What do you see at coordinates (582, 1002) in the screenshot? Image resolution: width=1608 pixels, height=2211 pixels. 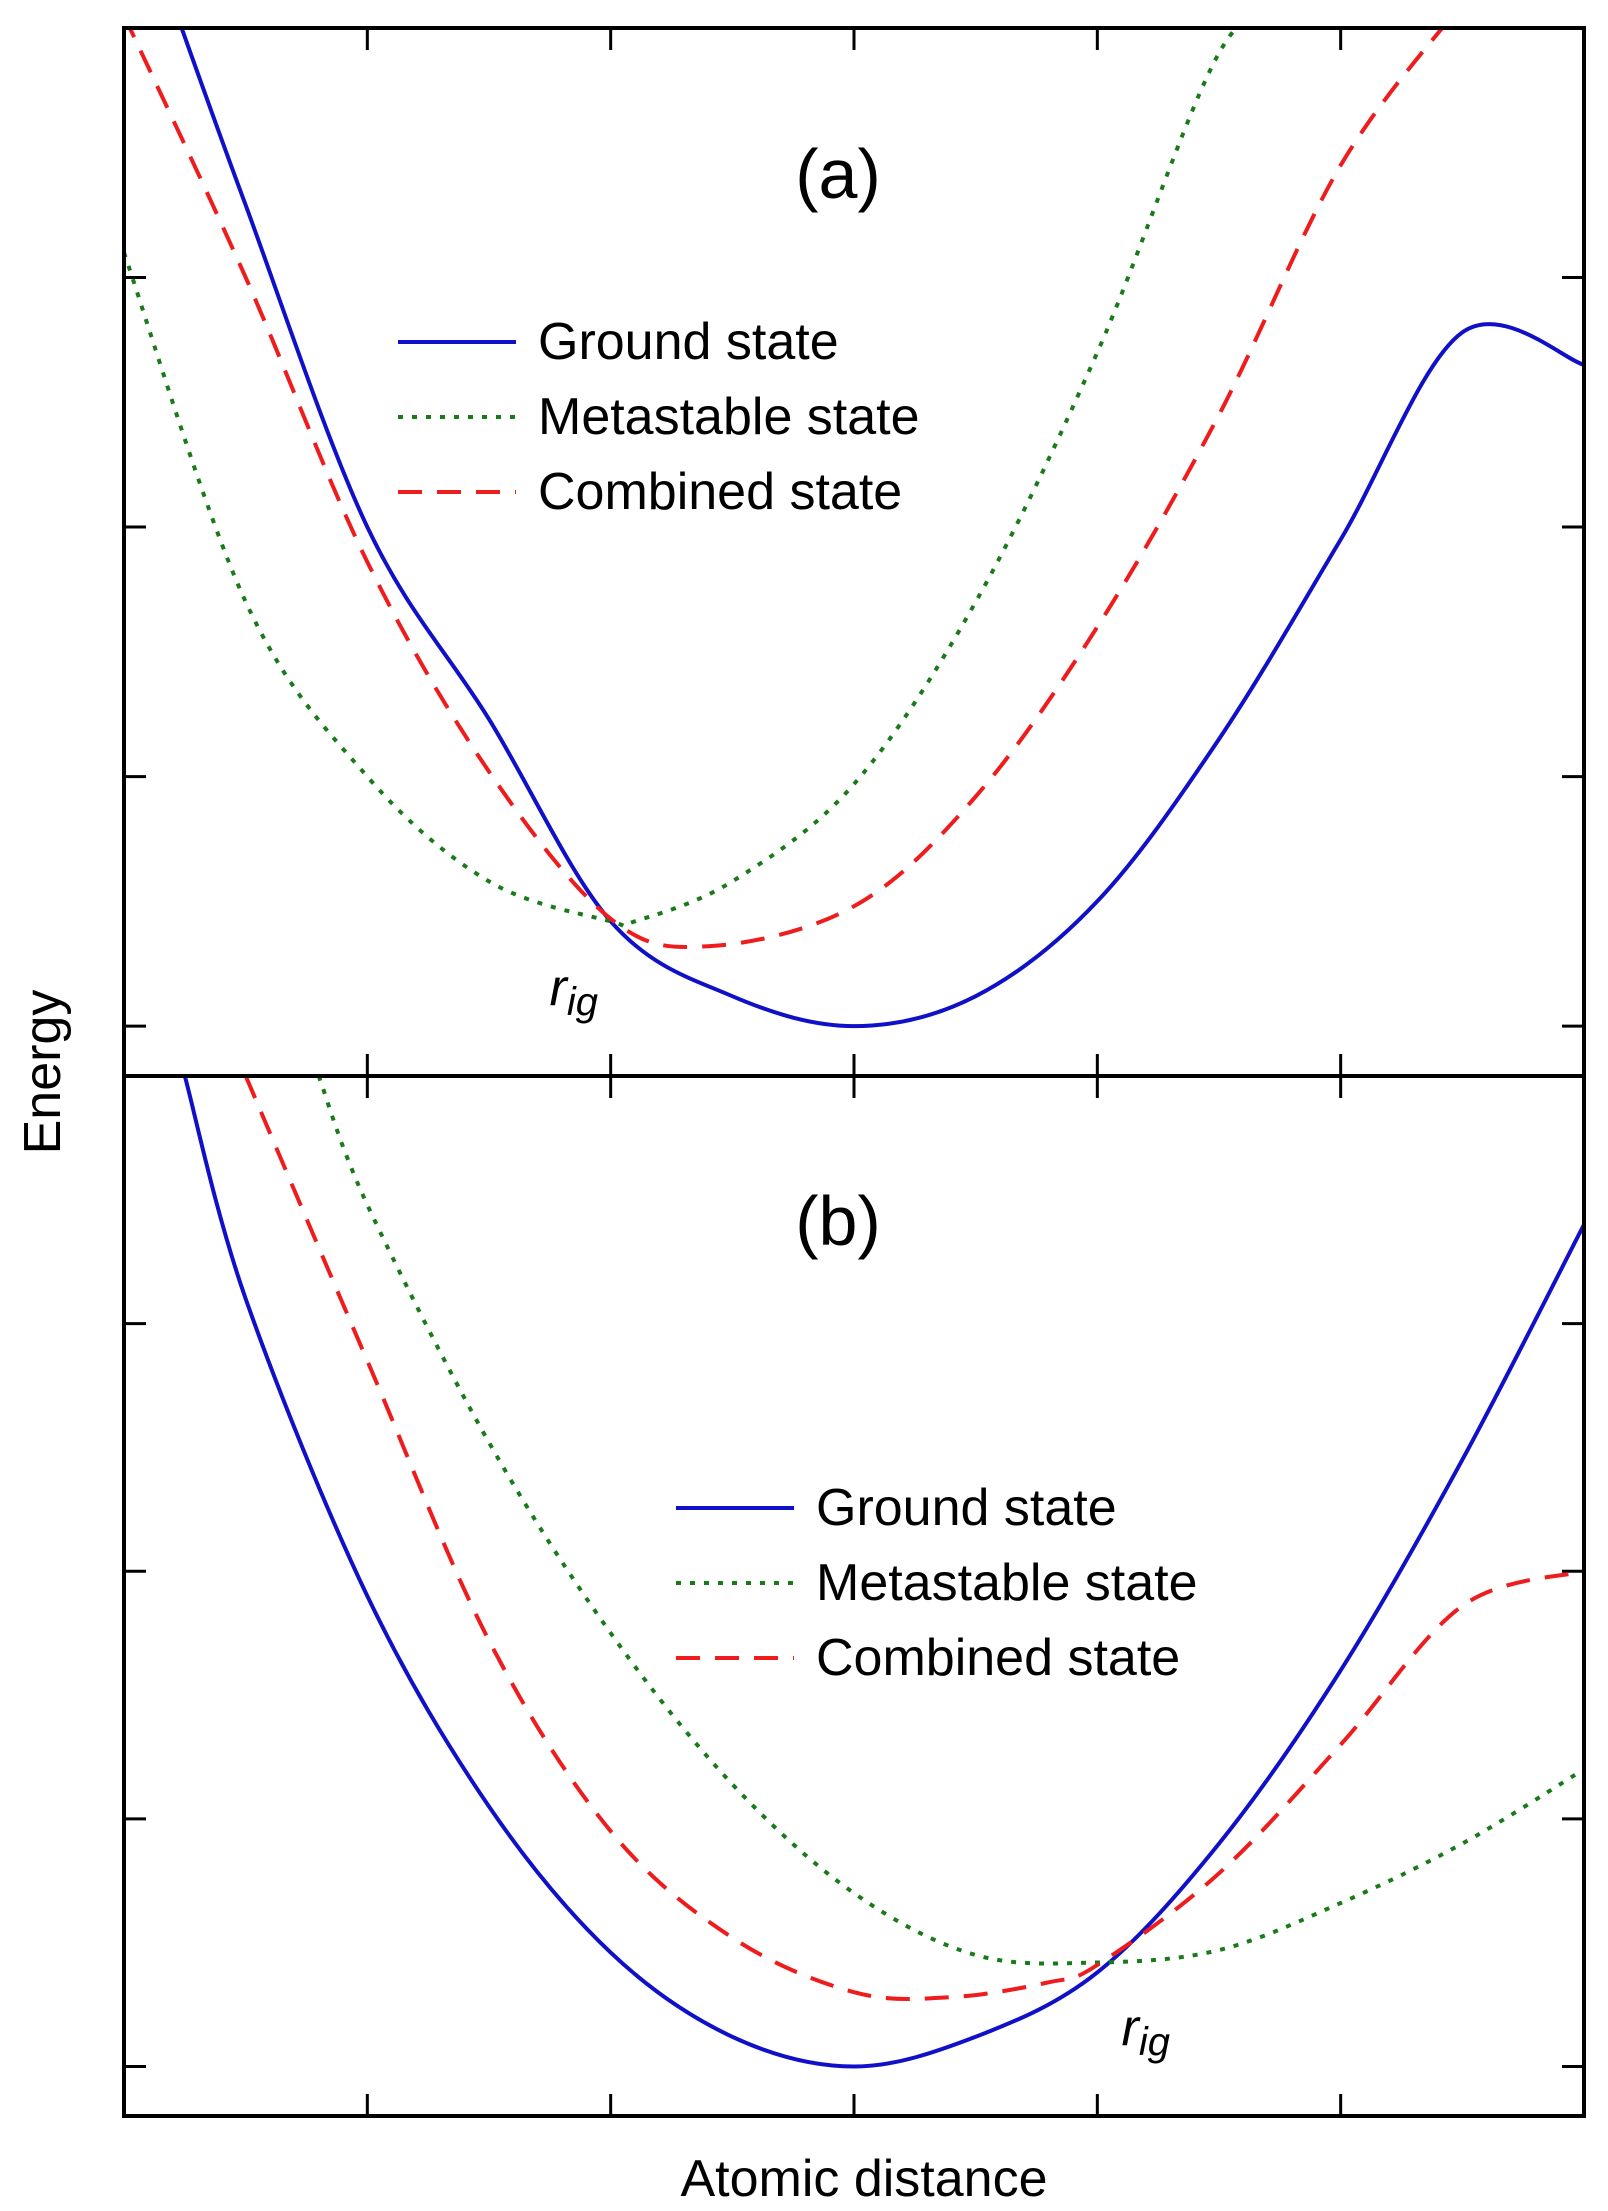 I see `crossing-label-a-sub: ig` at bounding box center [582, 1002].